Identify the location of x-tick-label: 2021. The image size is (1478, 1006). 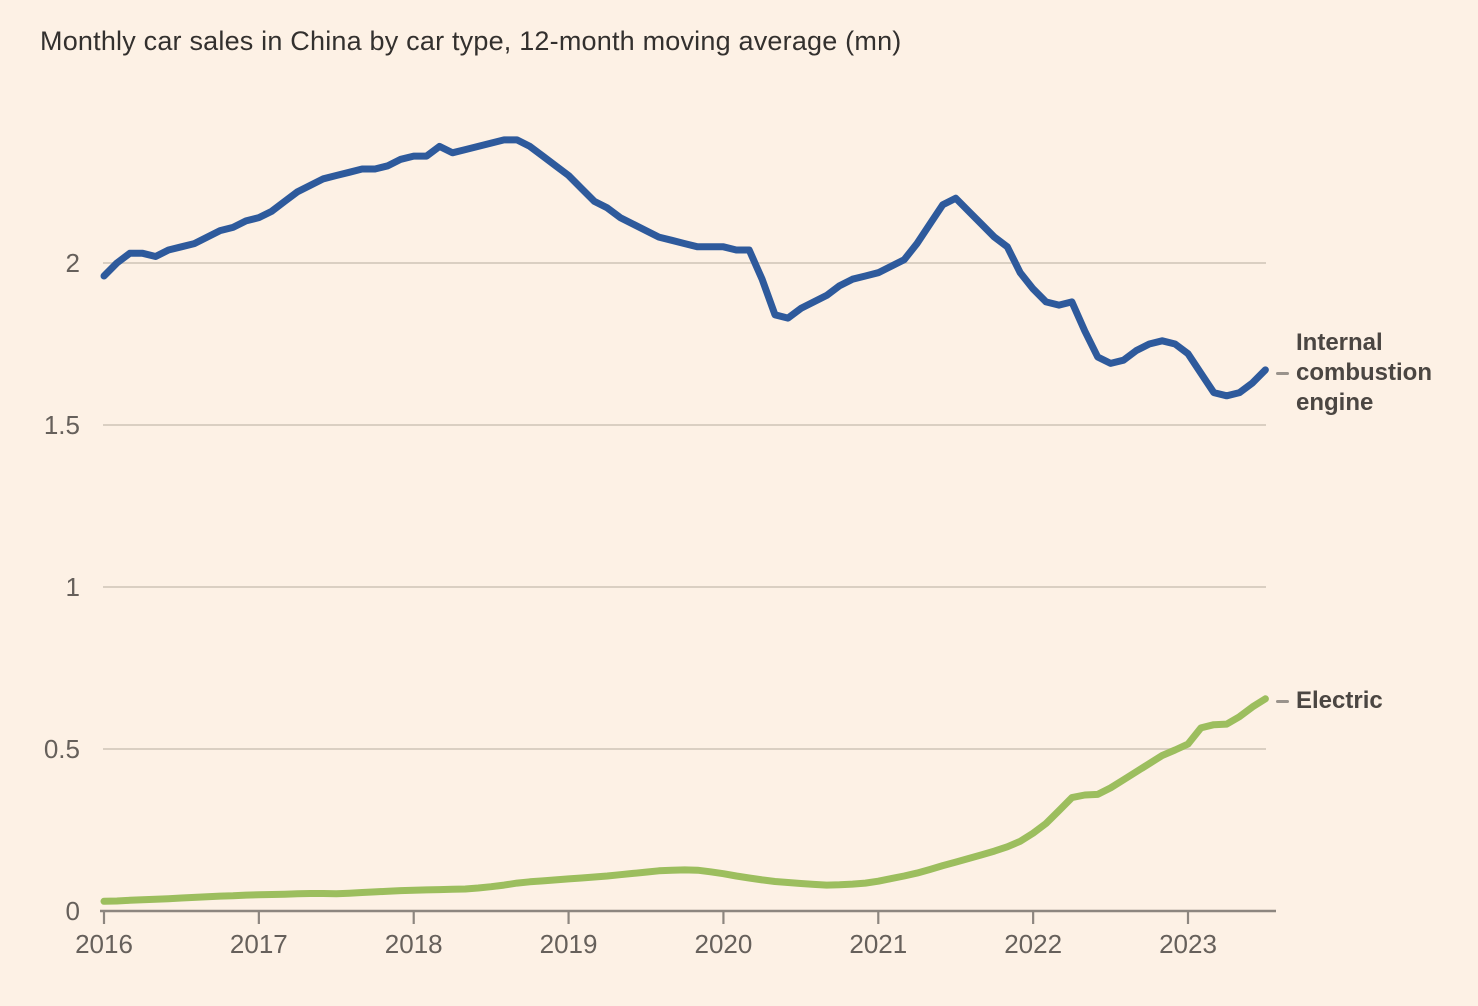
(878, 944).